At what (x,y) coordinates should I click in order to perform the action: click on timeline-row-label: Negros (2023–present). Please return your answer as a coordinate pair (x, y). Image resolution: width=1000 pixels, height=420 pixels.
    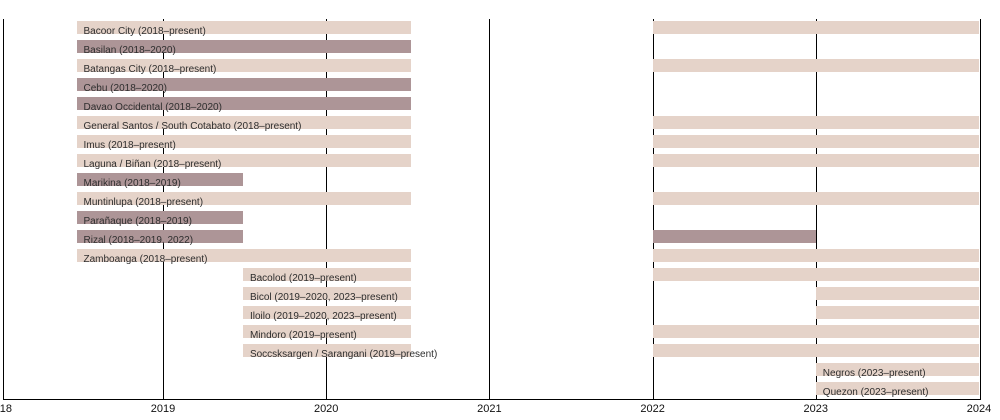
    Looking at the image, I should click on (874, 373).